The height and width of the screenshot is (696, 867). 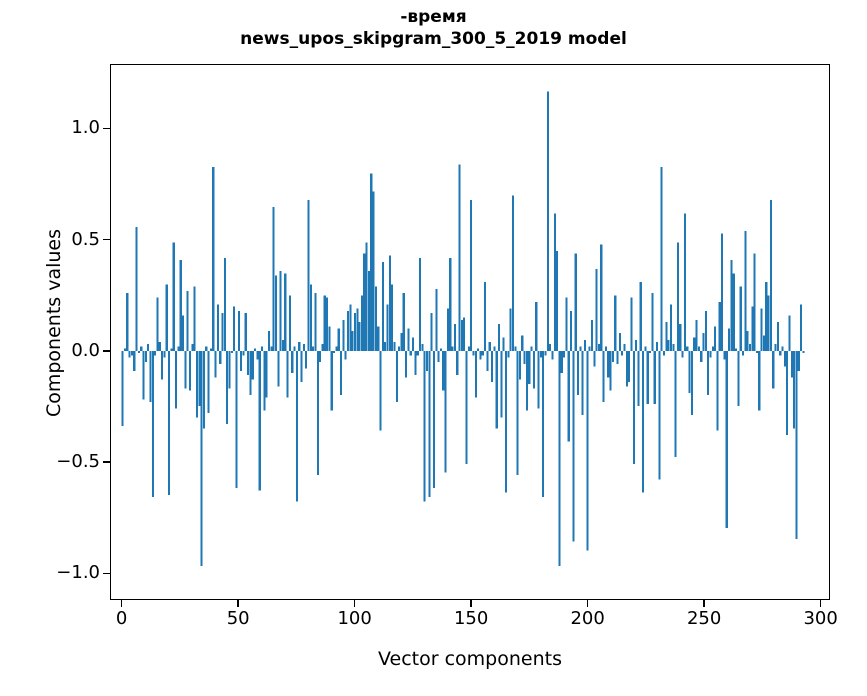 I want to click on chart-title-line-1: -время, so click(x=433, y=17).